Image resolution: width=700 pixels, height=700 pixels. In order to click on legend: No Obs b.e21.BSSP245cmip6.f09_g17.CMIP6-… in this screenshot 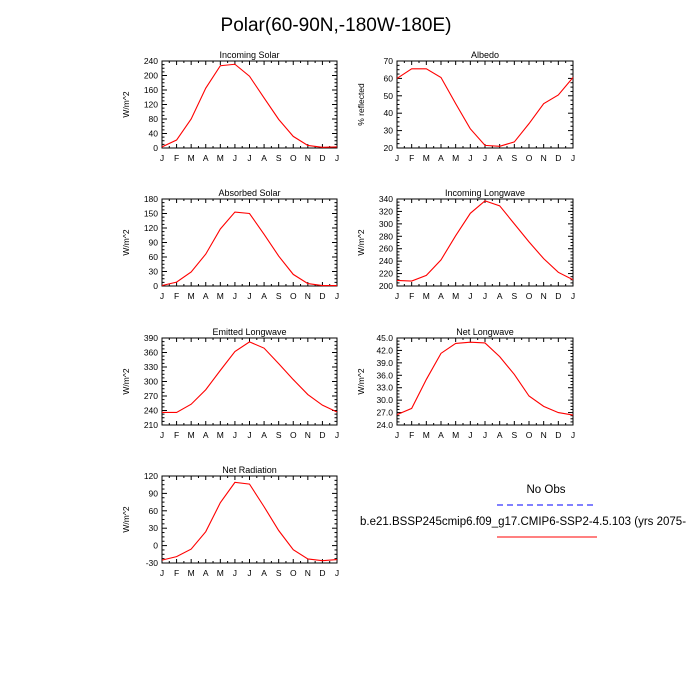, I will do `click(523, 511)`.